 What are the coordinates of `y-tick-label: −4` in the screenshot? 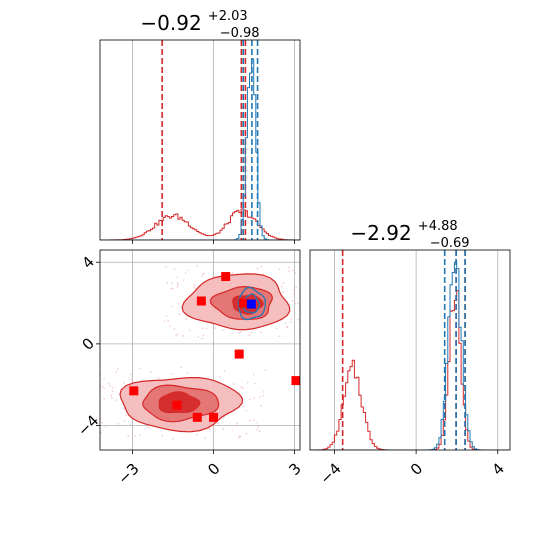 It's located at (88, 426).